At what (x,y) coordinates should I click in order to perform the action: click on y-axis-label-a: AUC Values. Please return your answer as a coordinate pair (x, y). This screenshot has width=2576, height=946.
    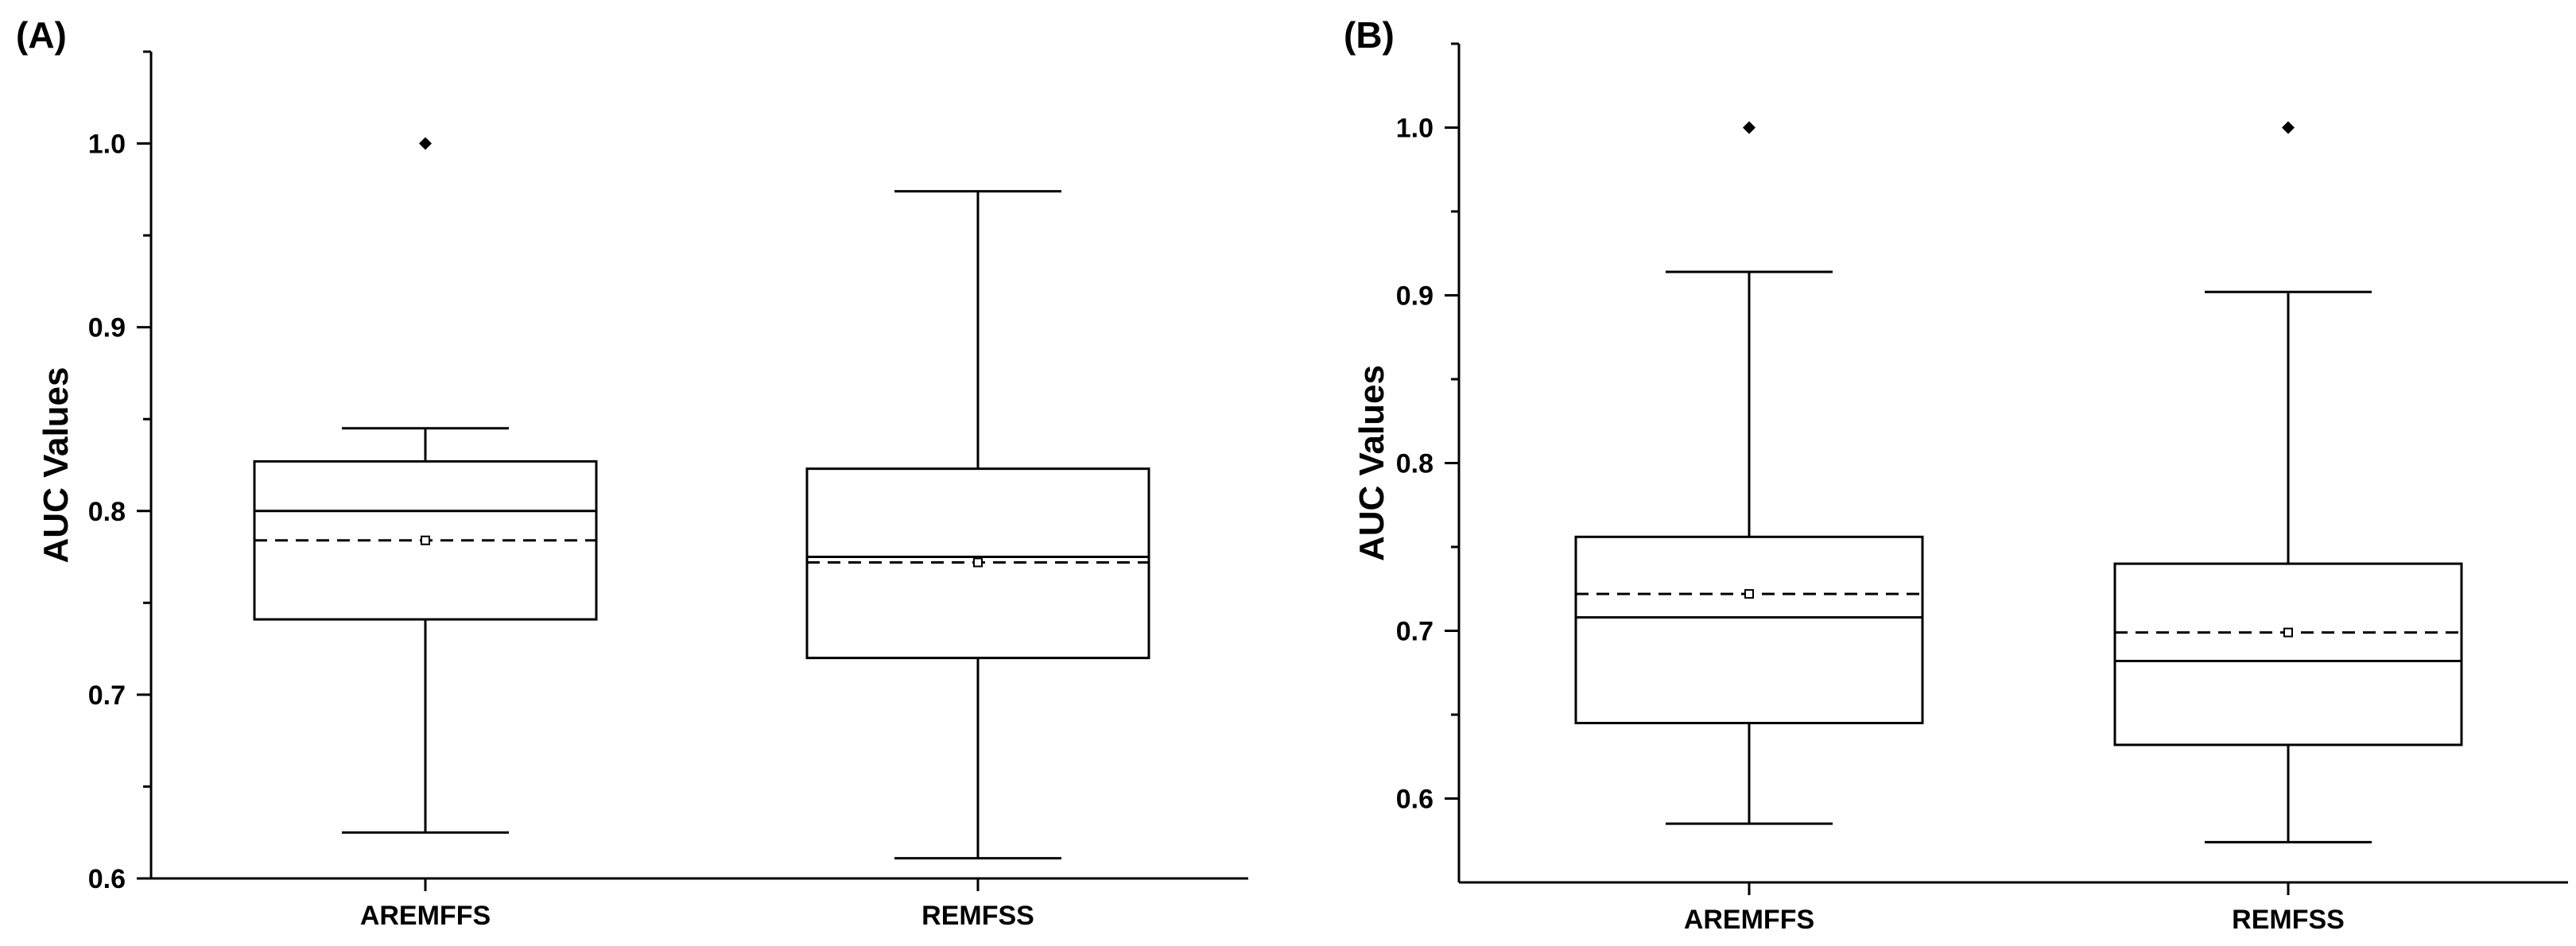
    Looking at the image, I should click on (57, 465).